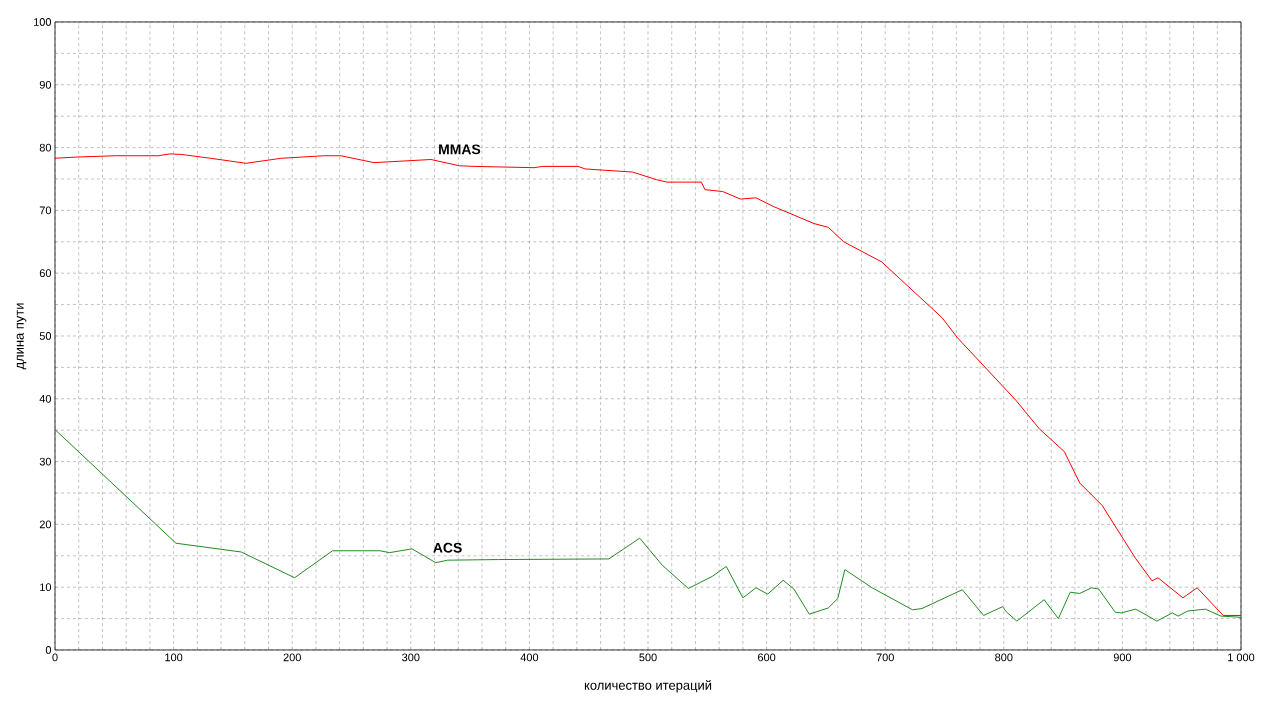 This screenshot has height=719, width=1261. I want to click on x-tick-label: 200, so click(292, 657).